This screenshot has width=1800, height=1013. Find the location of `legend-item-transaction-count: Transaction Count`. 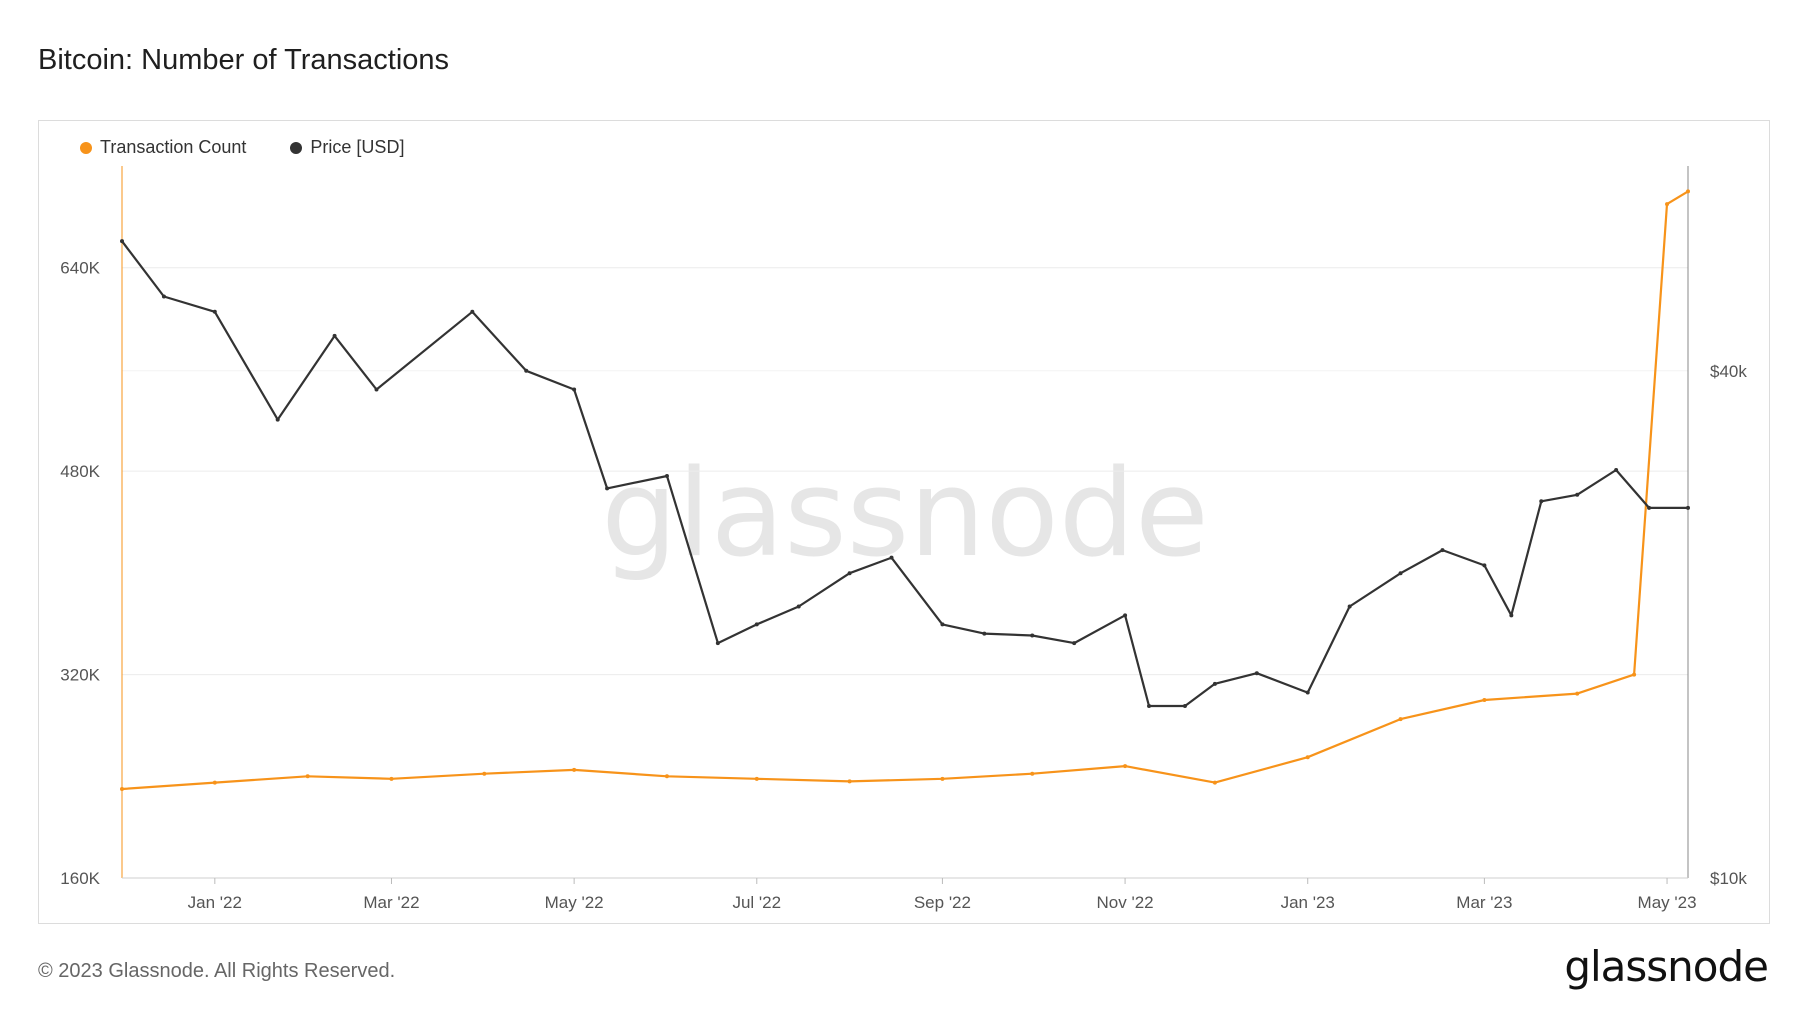

legend-item-transaction-count: Transaction Count is located at coordinates (163, 147).